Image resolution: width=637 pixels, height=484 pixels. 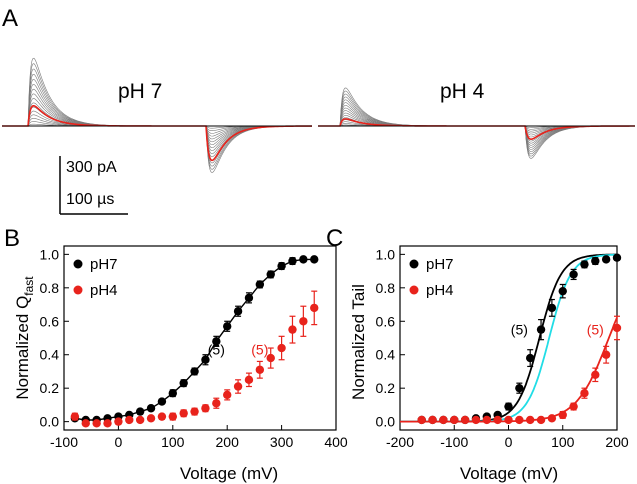 I want to click on x-tick-label: -100, so click(x=454, y=442).